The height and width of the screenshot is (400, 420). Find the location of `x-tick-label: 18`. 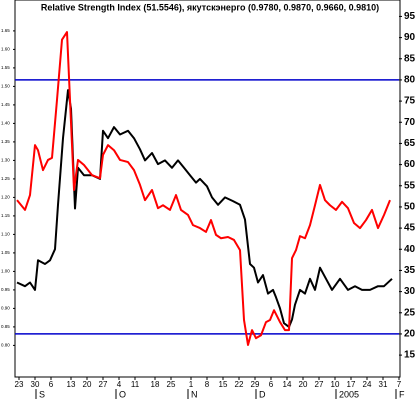

x-tick-label: 18 is located at coordinates (155, 384).